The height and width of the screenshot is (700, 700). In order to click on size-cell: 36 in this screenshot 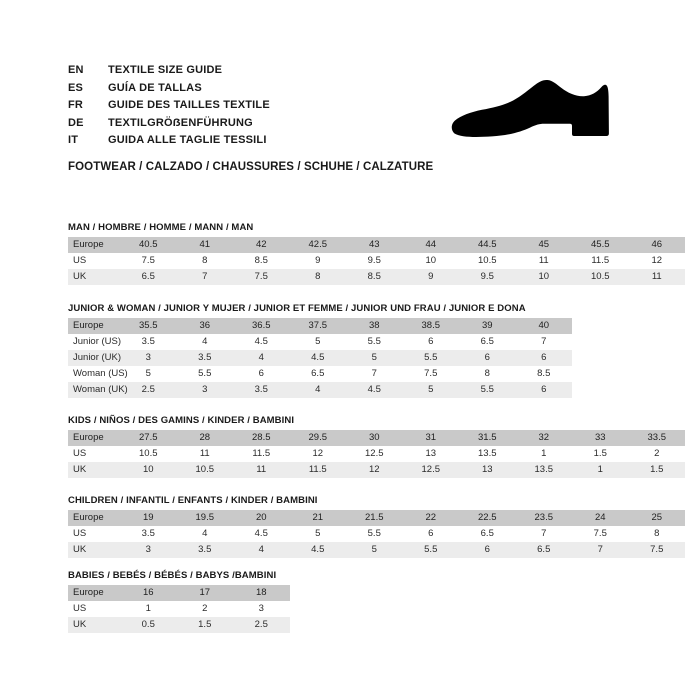, I will do `click(204, 326)`.